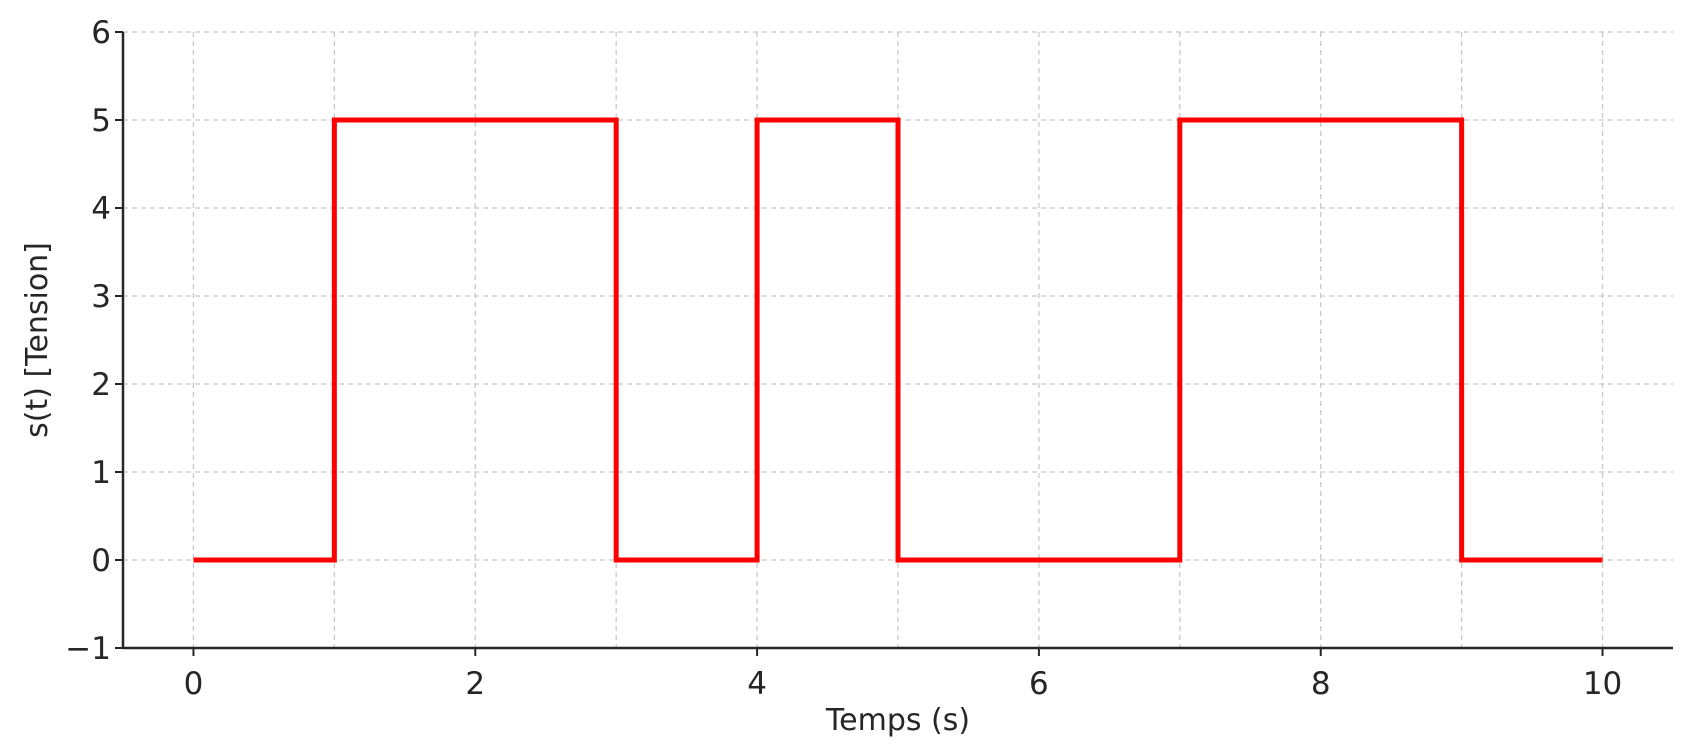 This screenshot has width=1693, height=755. What do you see at coordinates (1602, 684) in the screenshot?
I see `x-tick-label: 10` at bounding box center [1602, 684].